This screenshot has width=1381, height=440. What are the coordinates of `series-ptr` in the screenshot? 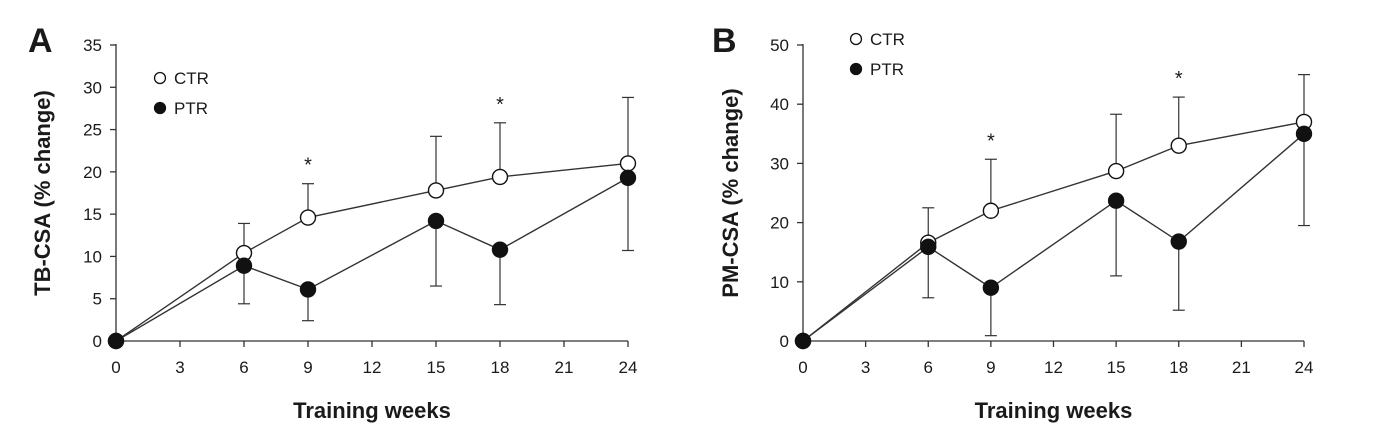 It's located at (374, 259).